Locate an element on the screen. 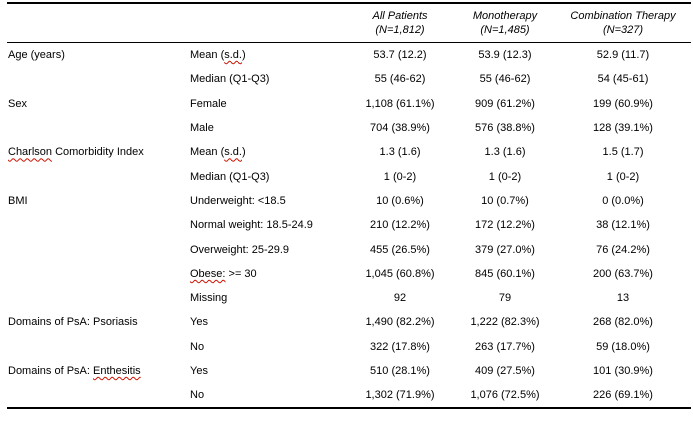 The width and height of the screenshot is (693, 424). category-cell: Sex is located at coordinates (17, 103).